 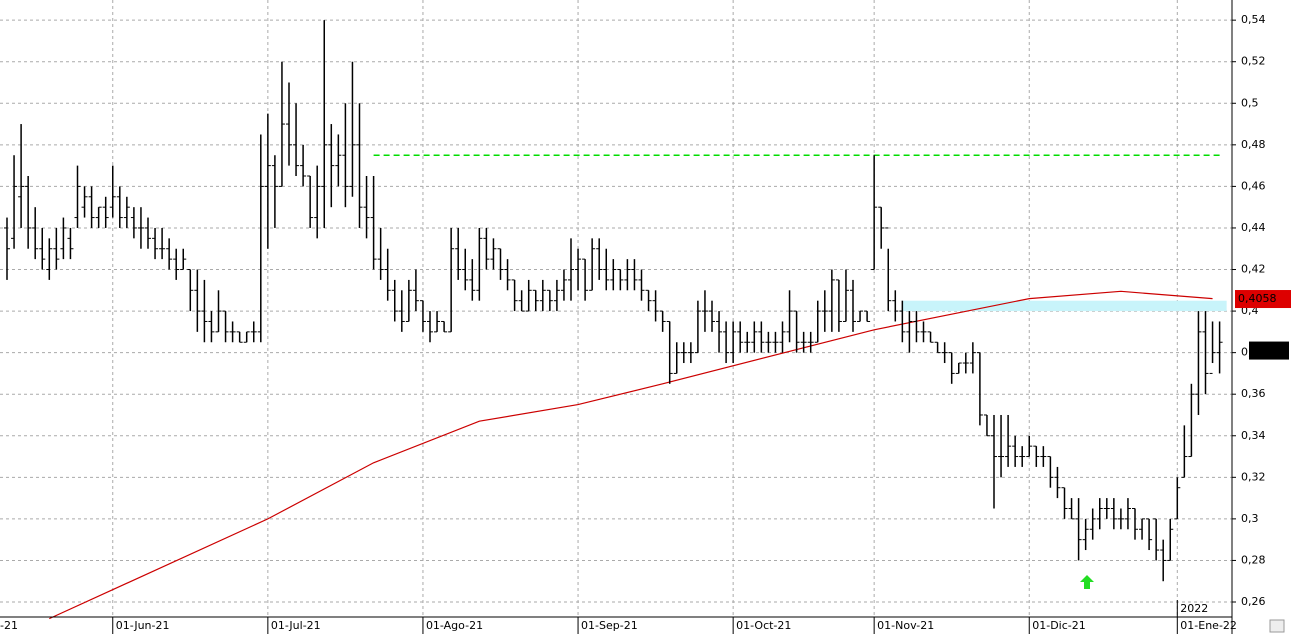 What do you see at coordinates (1253, 61) in the screenshot?
I see `y-tick-label: 0,52` at bounding box center [1253, 61].